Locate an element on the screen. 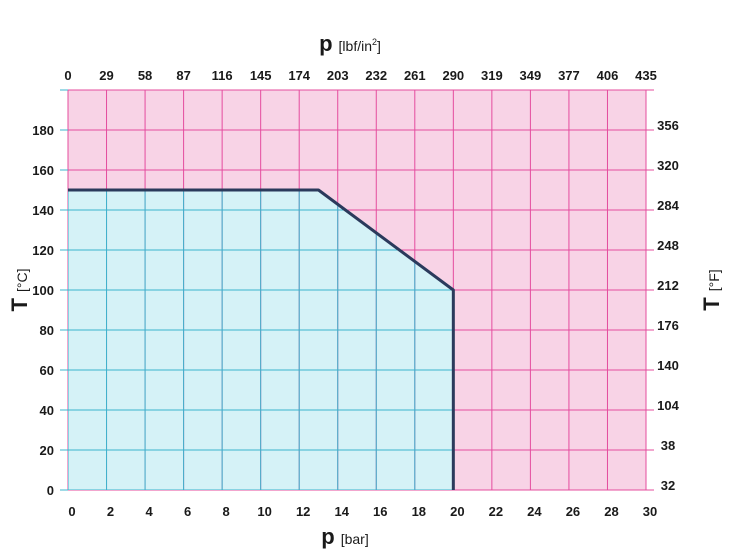 This screenshot has width=730, height=550. bottom-tick-labels: 0 2 4 6 8 10 12 14 16 18 20 22 24 26 28 30 is located at coordinates (362, 511).